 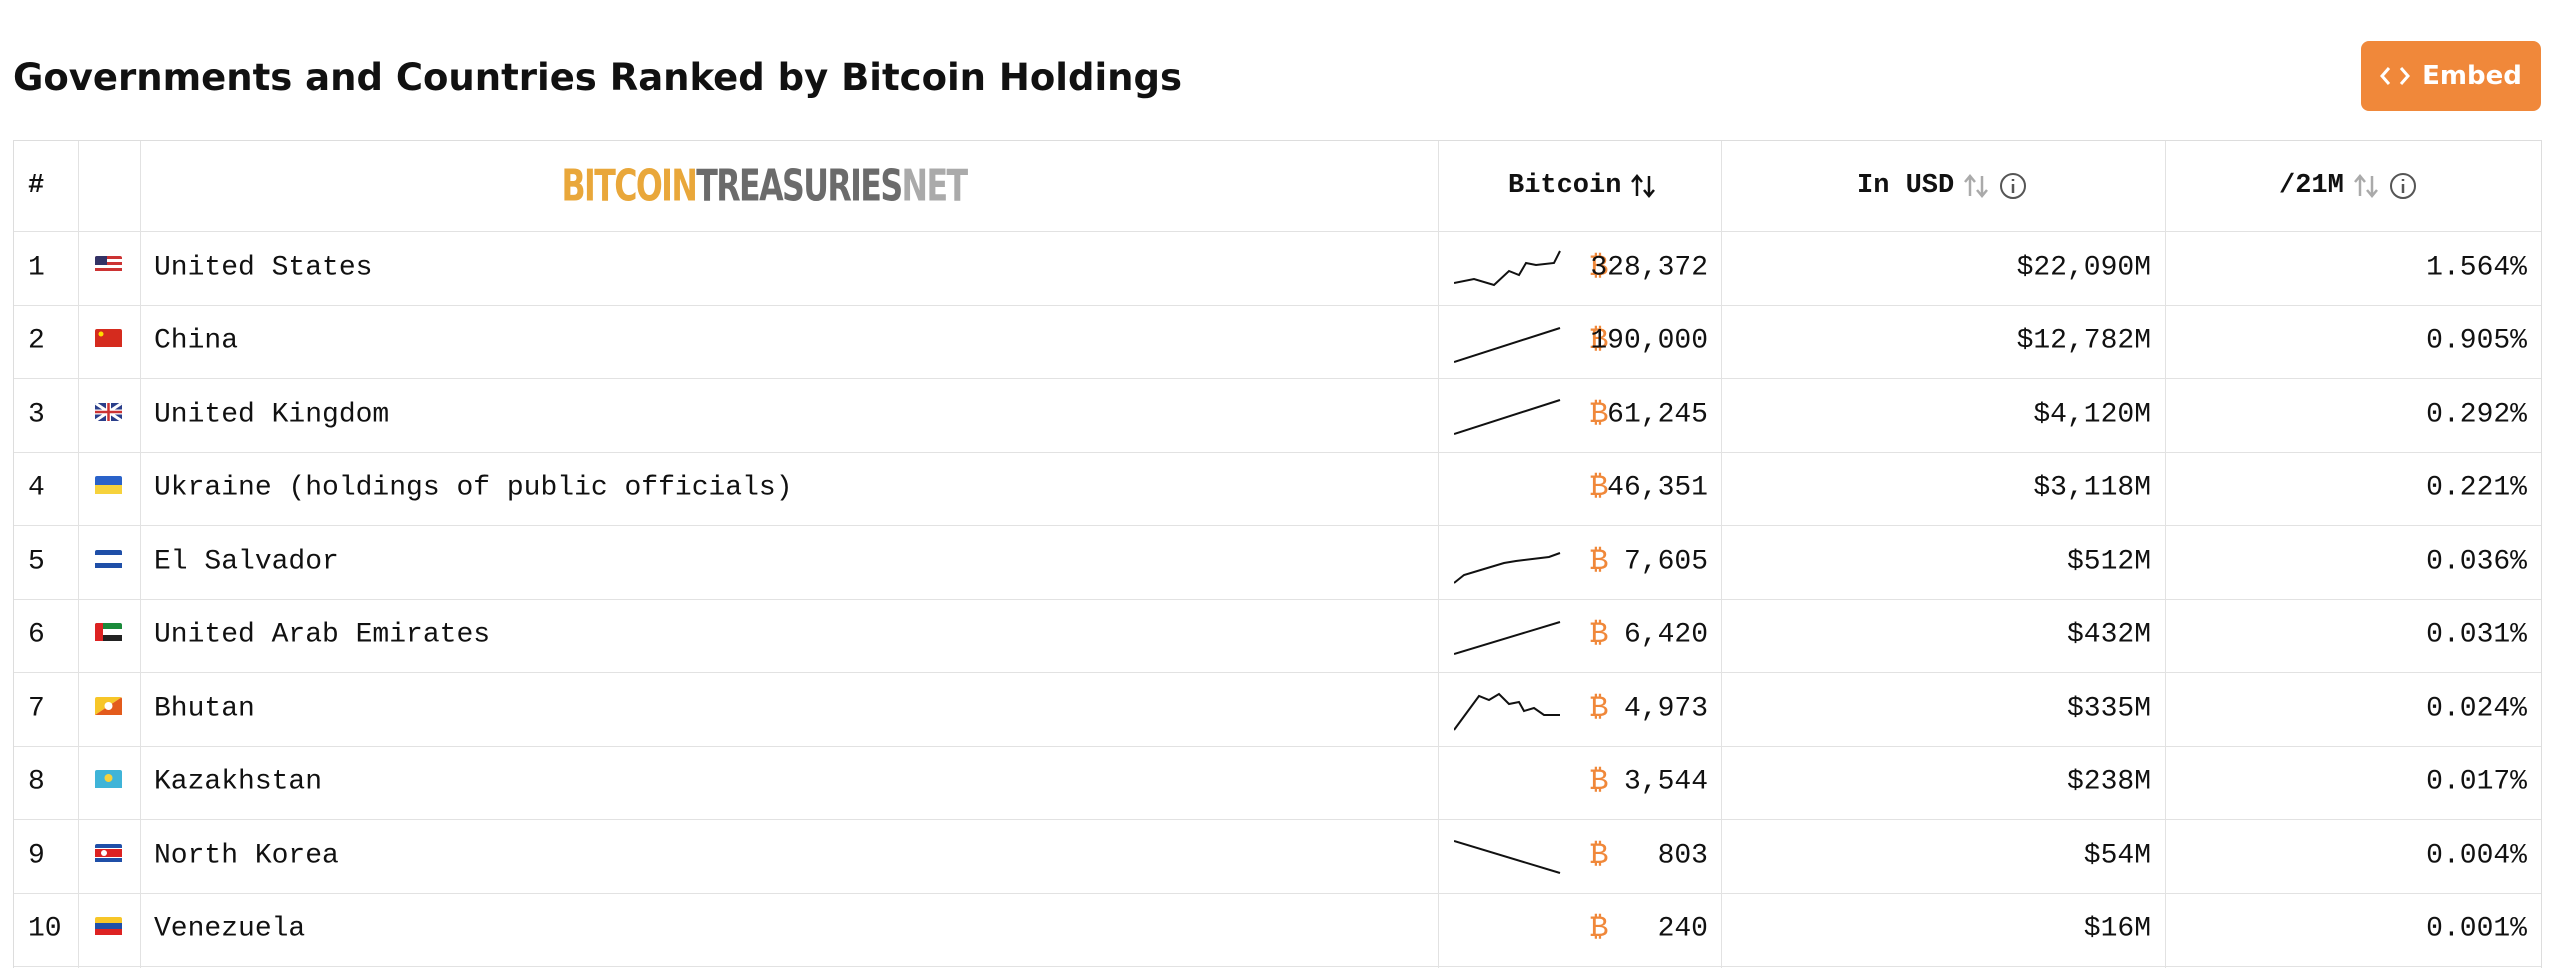 What do you see at coordinates (2476, 341) in the screenshot?
I see `supply-share: 0.905%` at bounding box center [2476, 341].